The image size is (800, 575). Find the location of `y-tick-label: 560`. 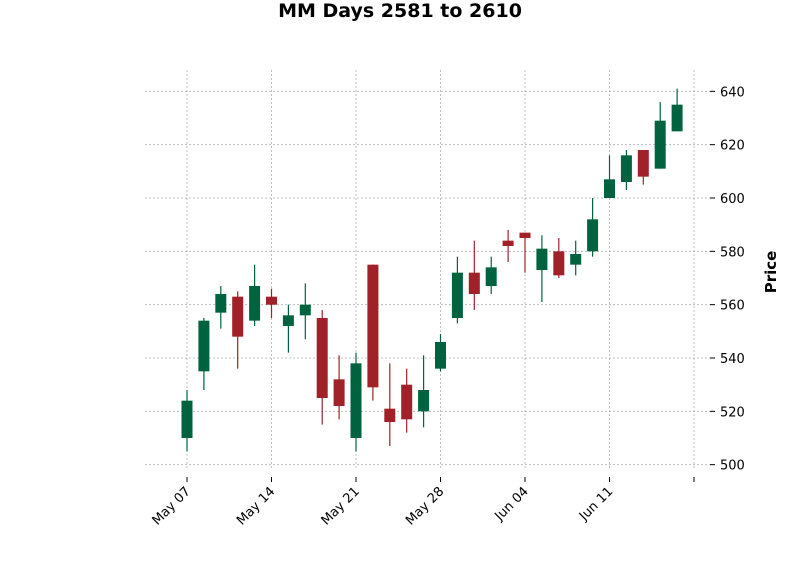

y-tick-label: 560 is located at coordinates (732, 306).